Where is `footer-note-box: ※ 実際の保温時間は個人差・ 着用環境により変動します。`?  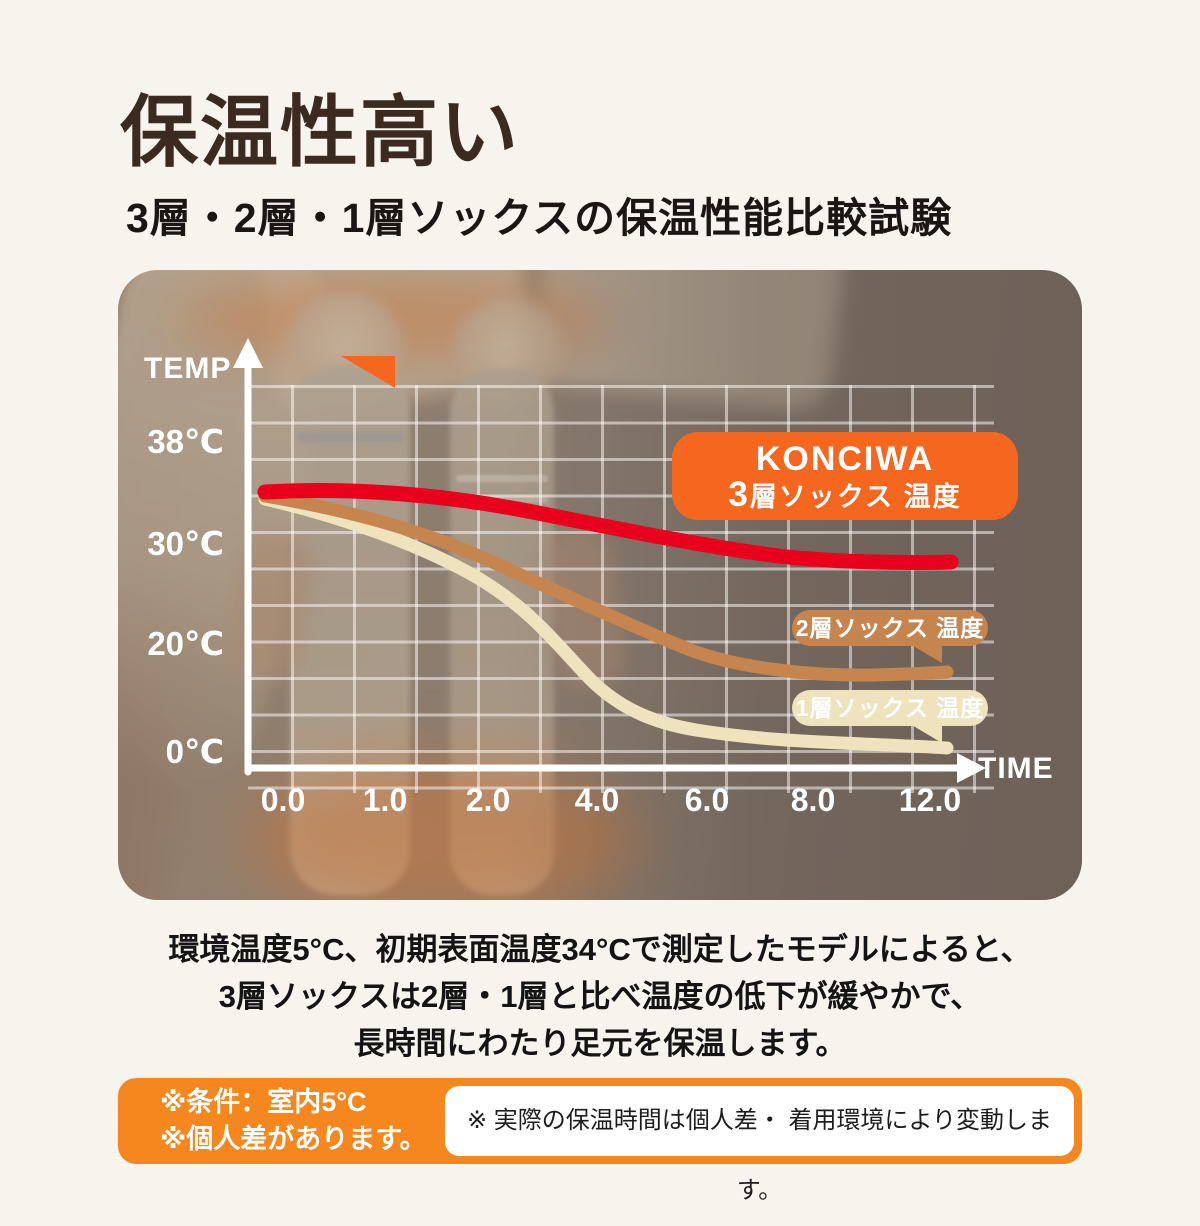 footer-note-box: ※ 実際の保温時間は個人差・ 着用環境により変動します。 is located at coordinates (759, 1145).